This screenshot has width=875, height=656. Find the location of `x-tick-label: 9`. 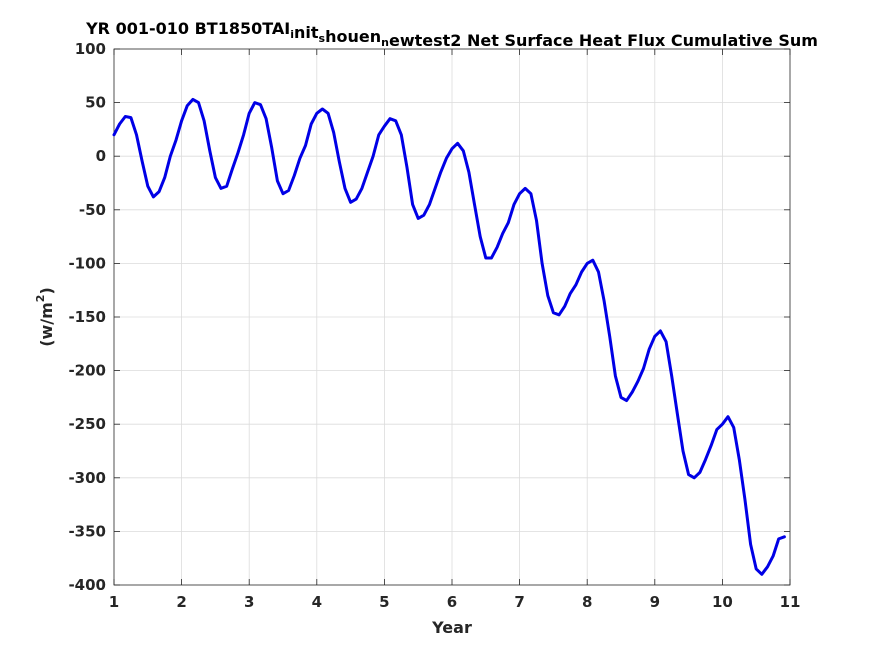

x-tick-label: 9 is located at coordinates (655, 602).